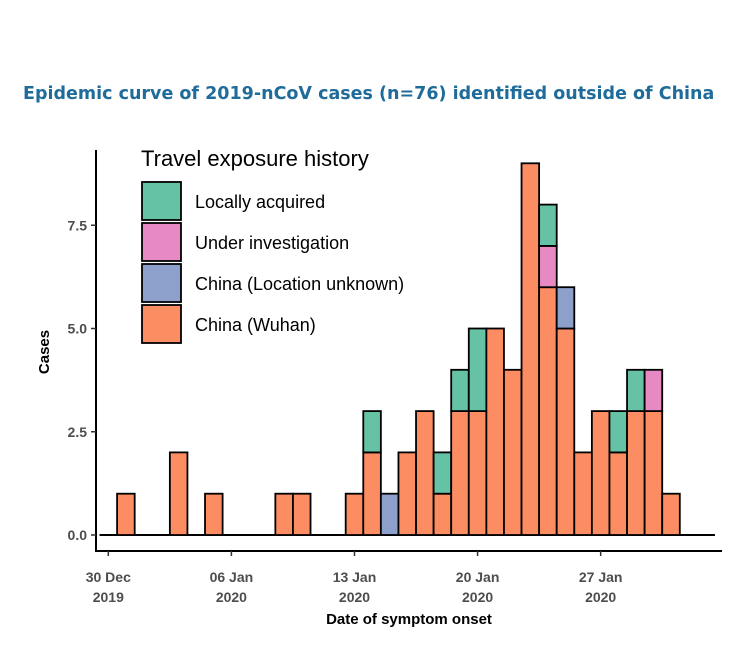 The height and width of the screenshot is (645, 750). Describe the element at coordinates (108, 577) in the screenshot. I see `x-tick-label-date: 30 Dec` at that location.